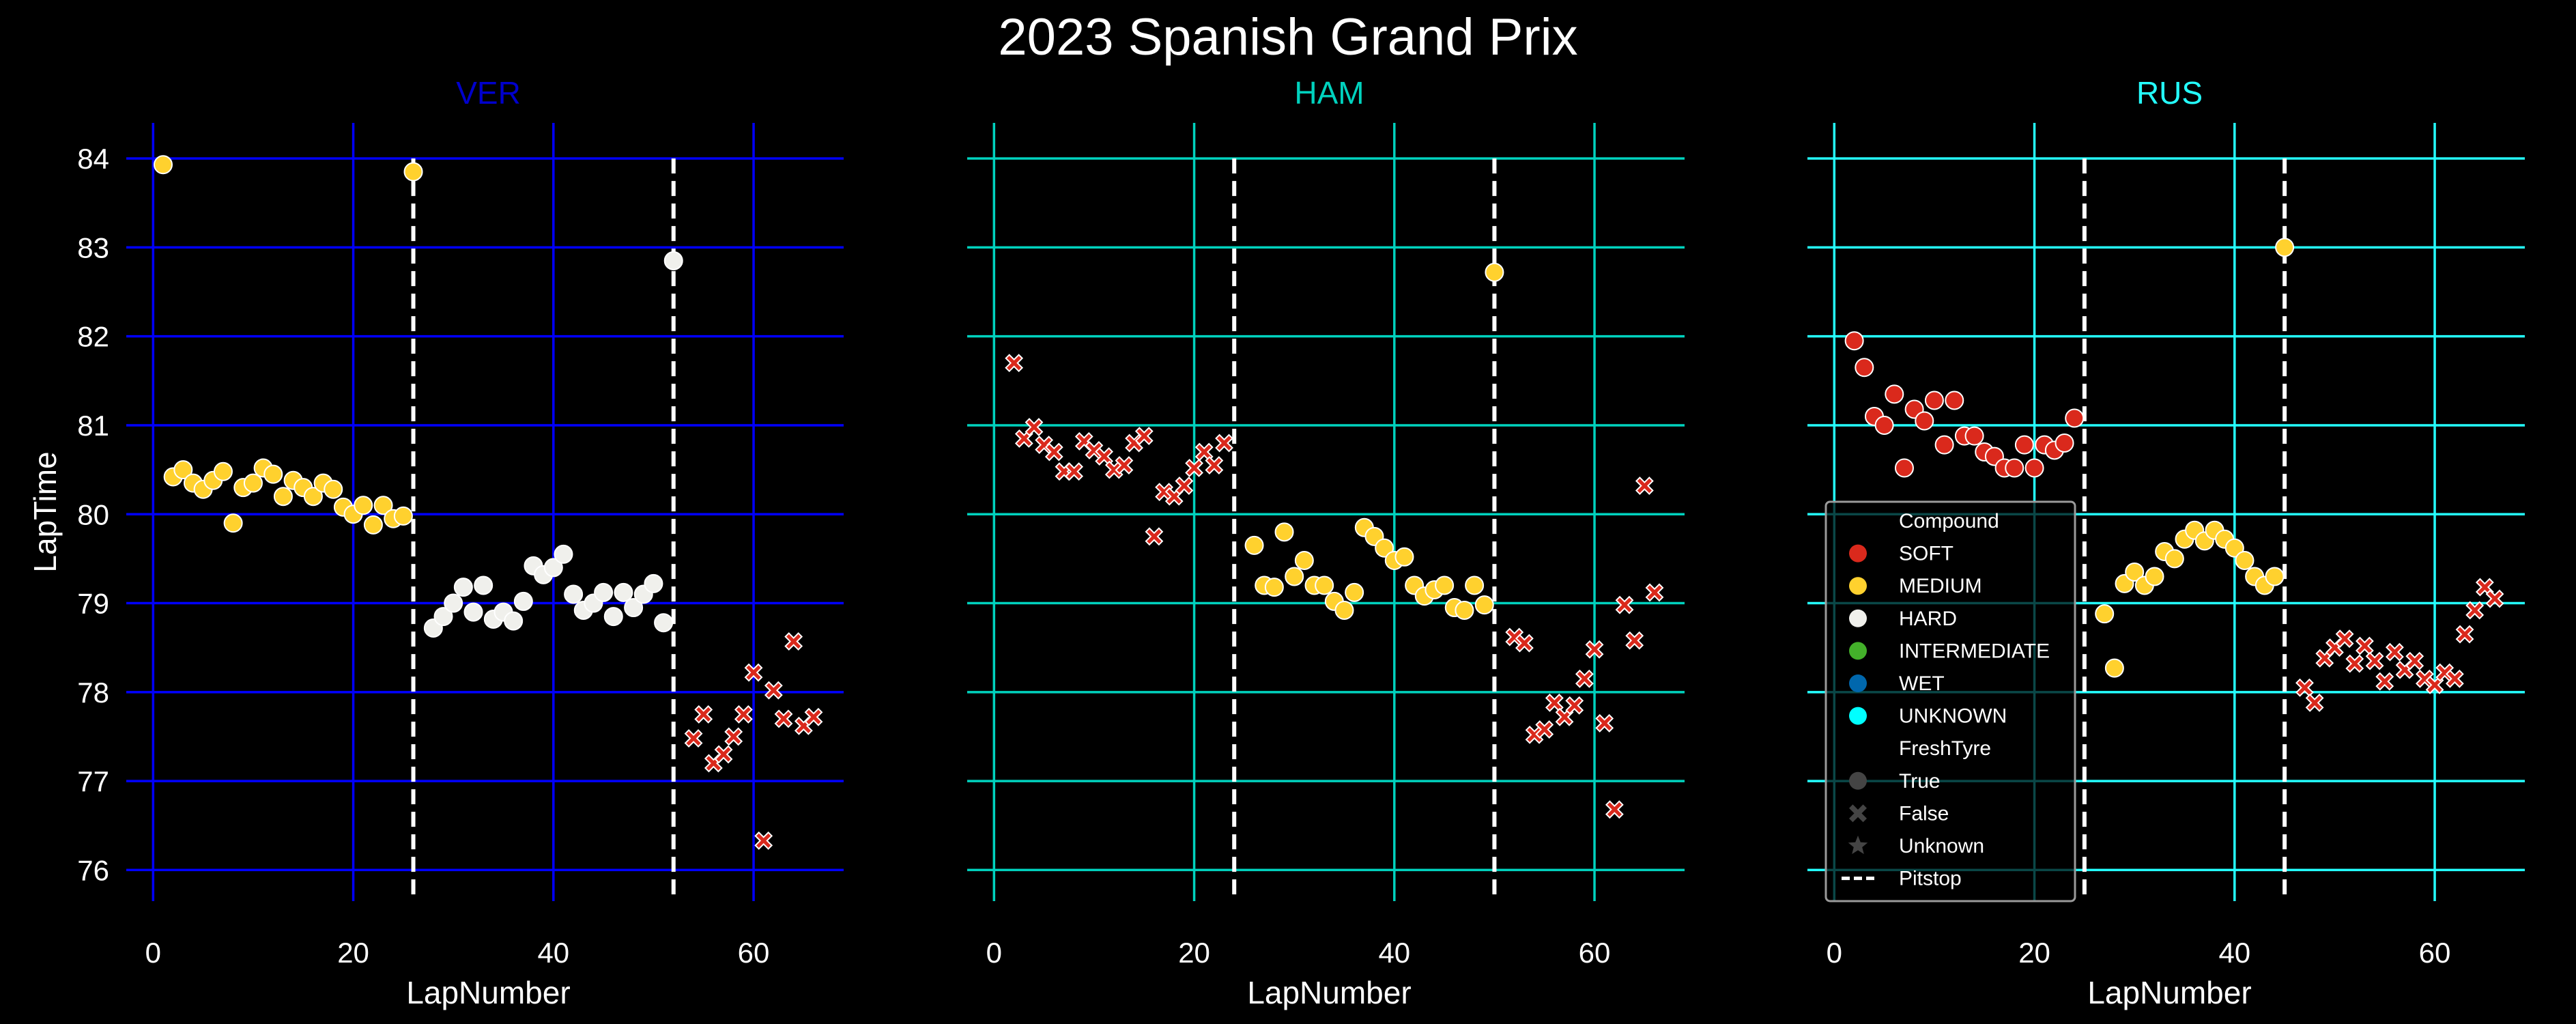 Image resolution: width=2576 pixels, height=1024 pixels. What do you see at coordinates (1924, 813) in the screenshot?
I see `legend-label: False` at bounding box center [1924, 813].